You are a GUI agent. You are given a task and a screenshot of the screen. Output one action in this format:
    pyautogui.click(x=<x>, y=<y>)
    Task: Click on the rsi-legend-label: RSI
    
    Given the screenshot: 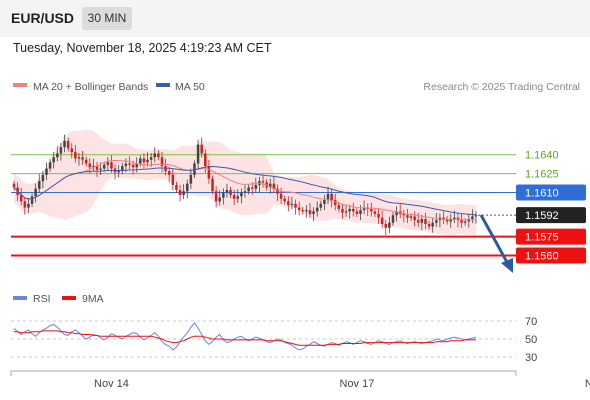 What is the action you would take?
    pyautogui.click(x=42, y=299)
    